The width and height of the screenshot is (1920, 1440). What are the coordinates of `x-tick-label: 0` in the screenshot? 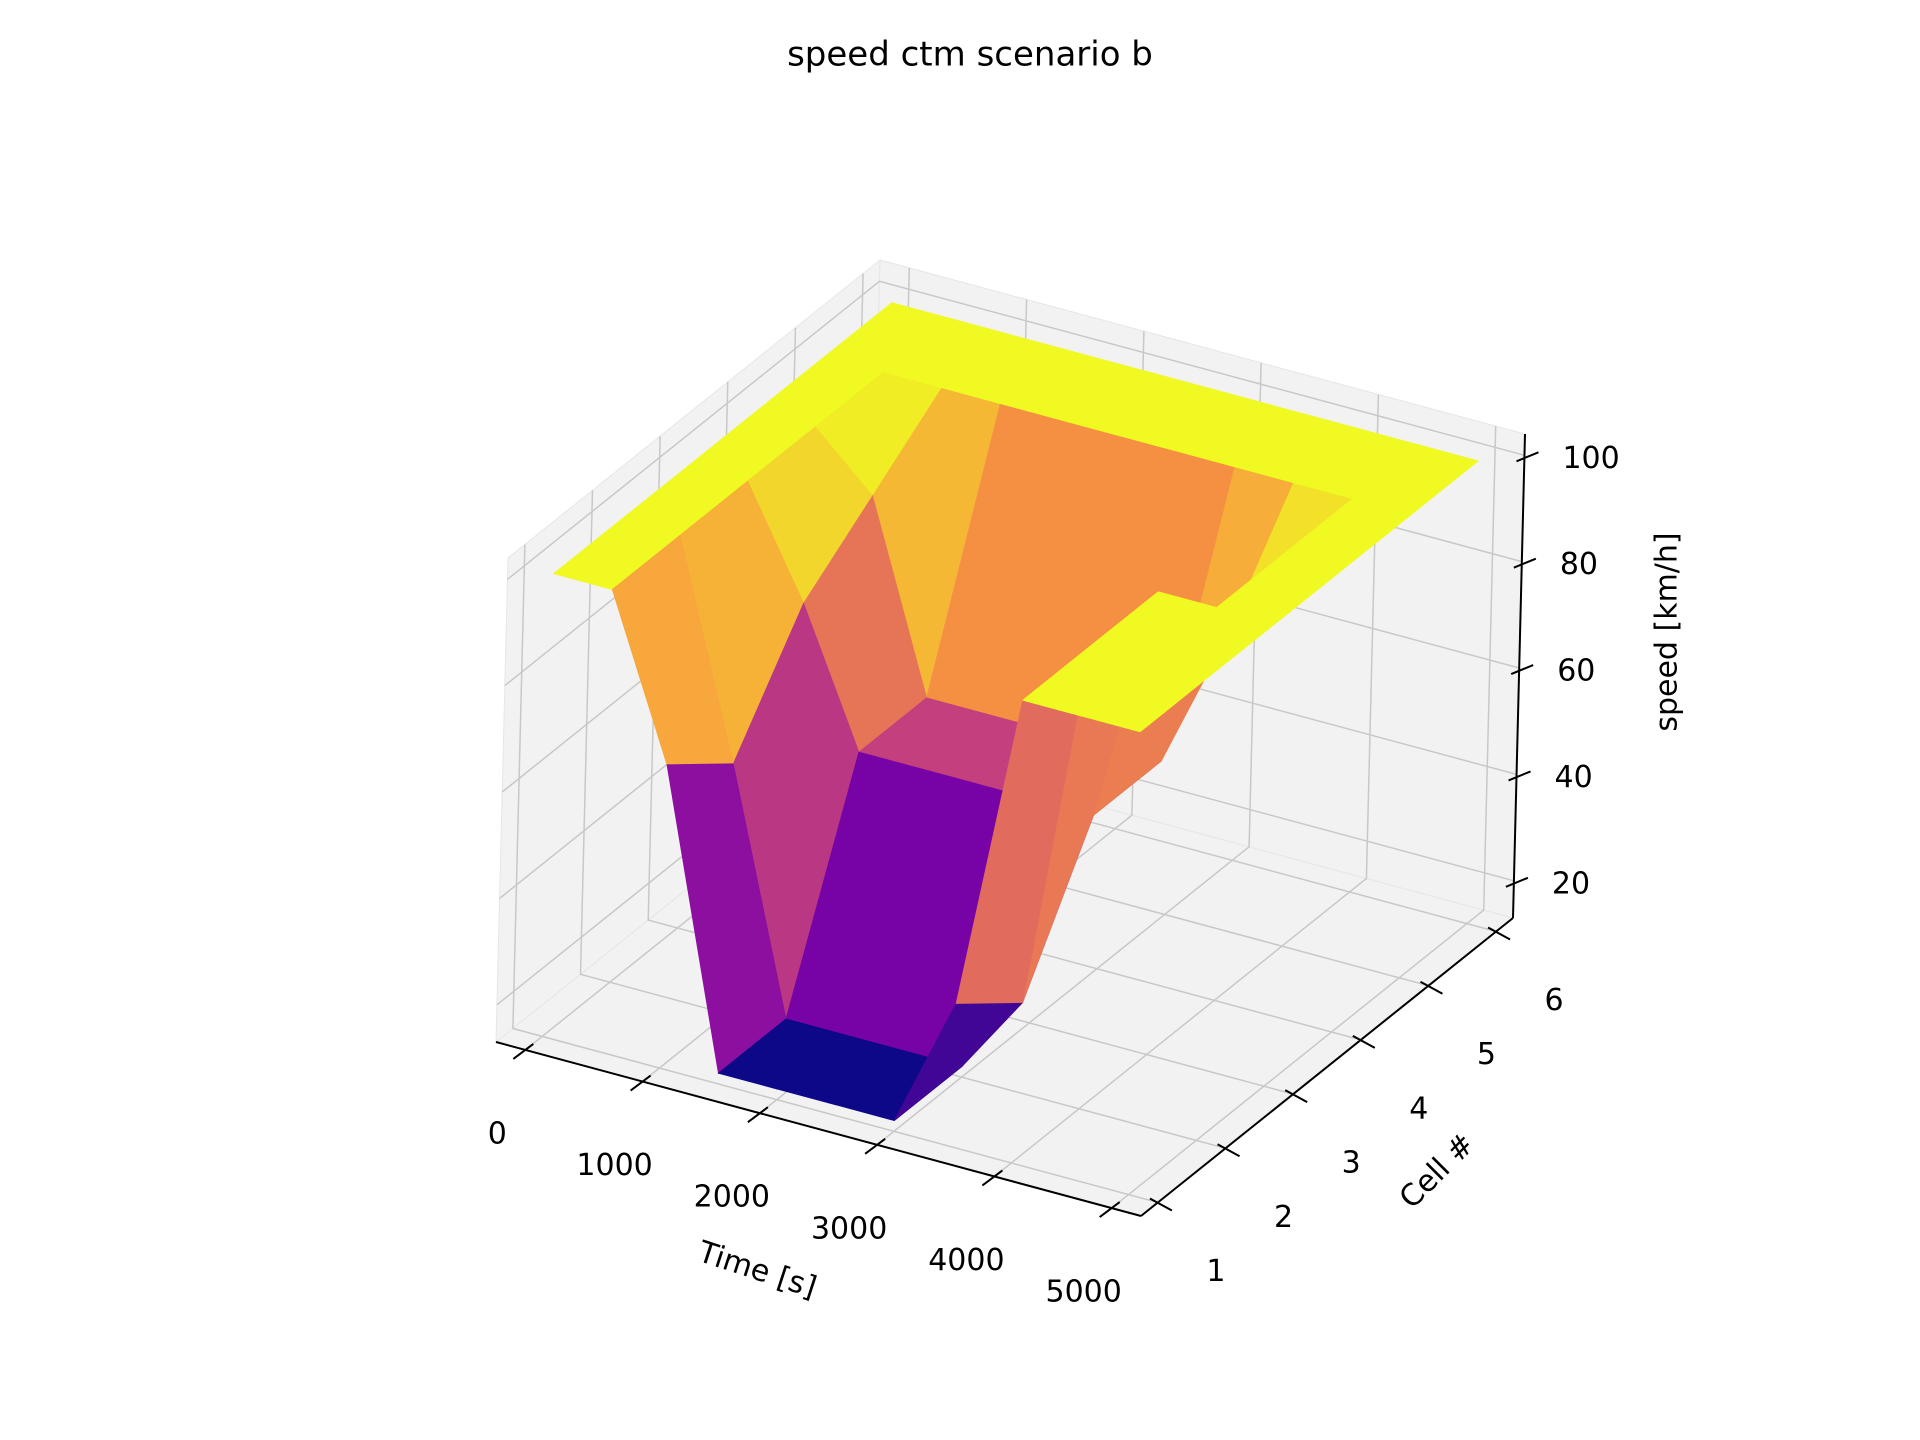 It's located at (497, 1133).